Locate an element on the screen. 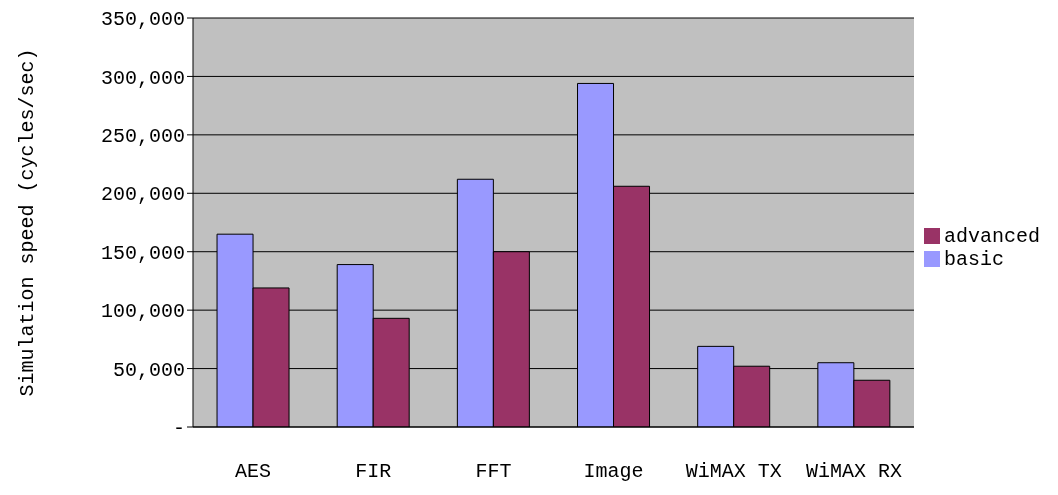 The image size is (1058, 495). x-tick-label: WiMAX TX is located at coordinates (733, 472).